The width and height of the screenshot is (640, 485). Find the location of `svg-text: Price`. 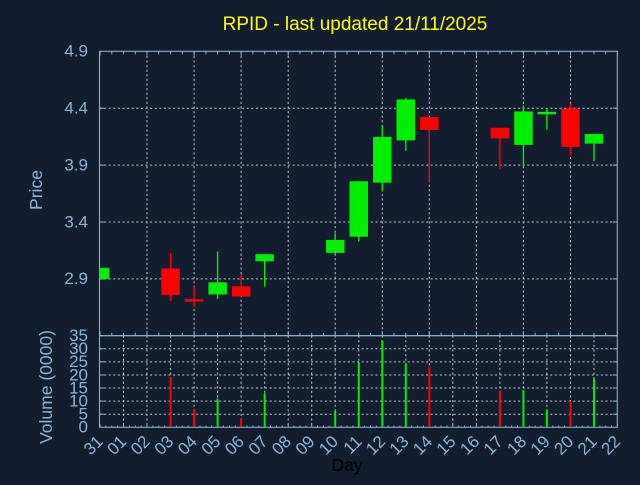

svg-text: Price is located at coordinates (36, 190).